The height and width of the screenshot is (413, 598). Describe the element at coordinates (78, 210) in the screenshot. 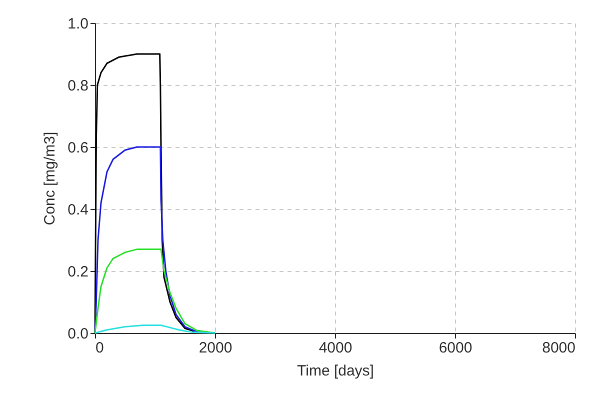

I see `y-tick-label: 0.4` at that location.